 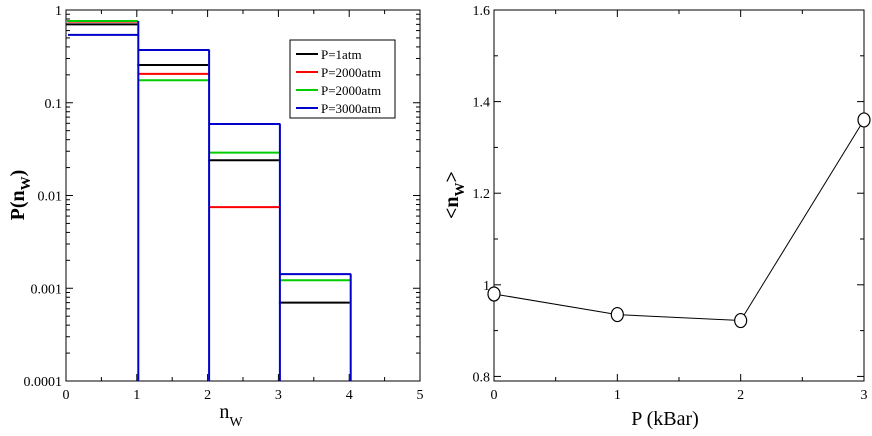 What do you see at coordinates (341, 54) in the screenshot?
I see `legend-label: P=1atm` at bounding box center [341, 54].